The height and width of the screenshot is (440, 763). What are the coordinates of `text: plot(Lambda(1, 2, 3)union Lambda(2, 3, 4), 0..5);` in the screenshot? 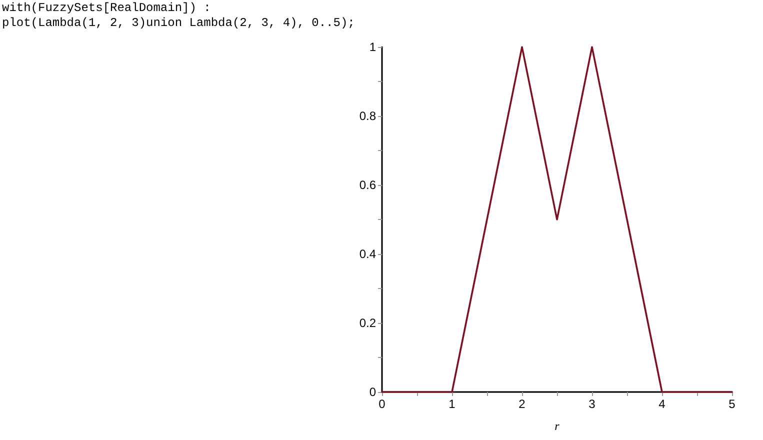 It's located at (178, 23).